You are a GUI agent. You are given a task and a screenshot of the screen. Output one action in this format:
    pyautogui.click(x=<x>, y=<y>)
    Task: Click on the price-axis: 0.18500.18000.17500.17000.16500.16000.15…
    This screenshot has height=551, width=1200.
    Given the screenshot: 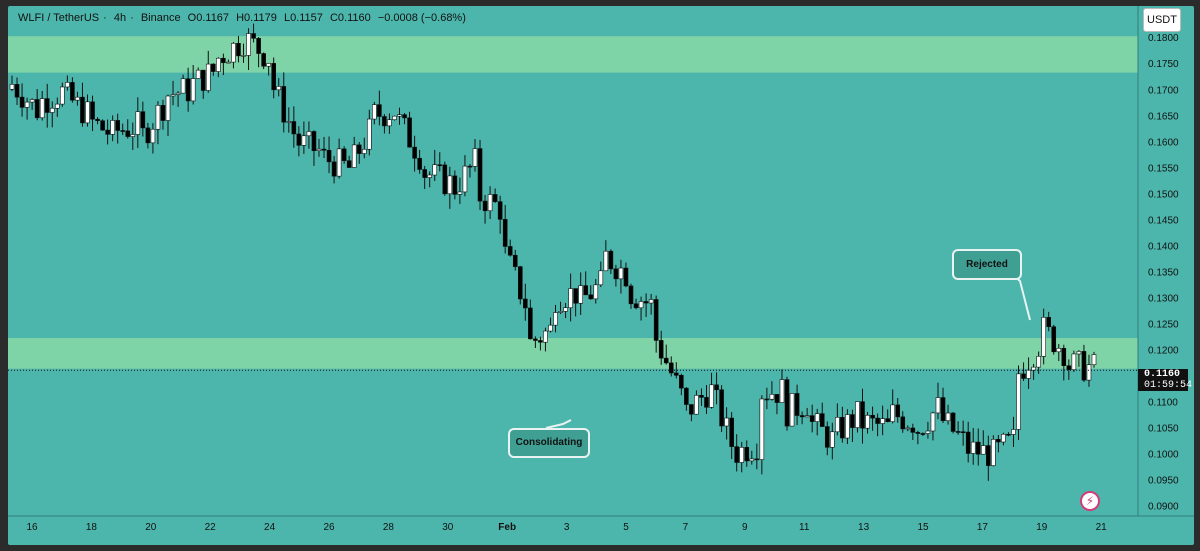 What is the action you would take?
    pyautogui.click(x=1158, y=261)
    